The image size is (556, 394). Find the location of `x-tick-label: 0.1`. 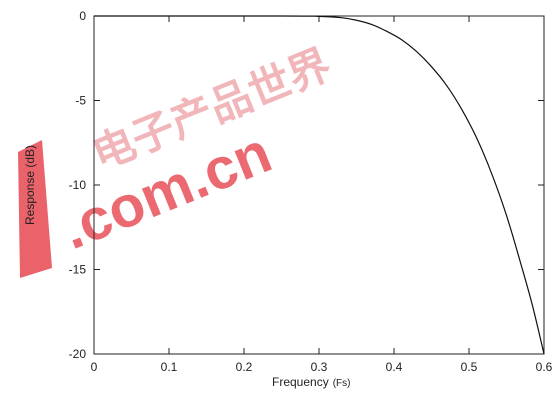

x-tick-label: 0.1 is located at coordinates (169, 367).